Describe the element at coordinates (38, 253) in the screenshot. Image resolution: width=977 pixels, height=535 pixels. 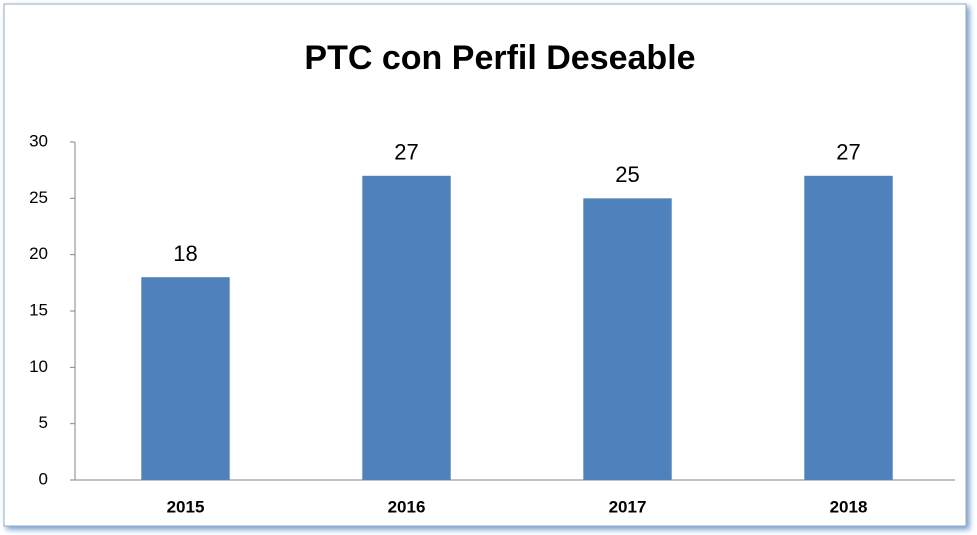
I see `y-tick-label: 20` at that location.